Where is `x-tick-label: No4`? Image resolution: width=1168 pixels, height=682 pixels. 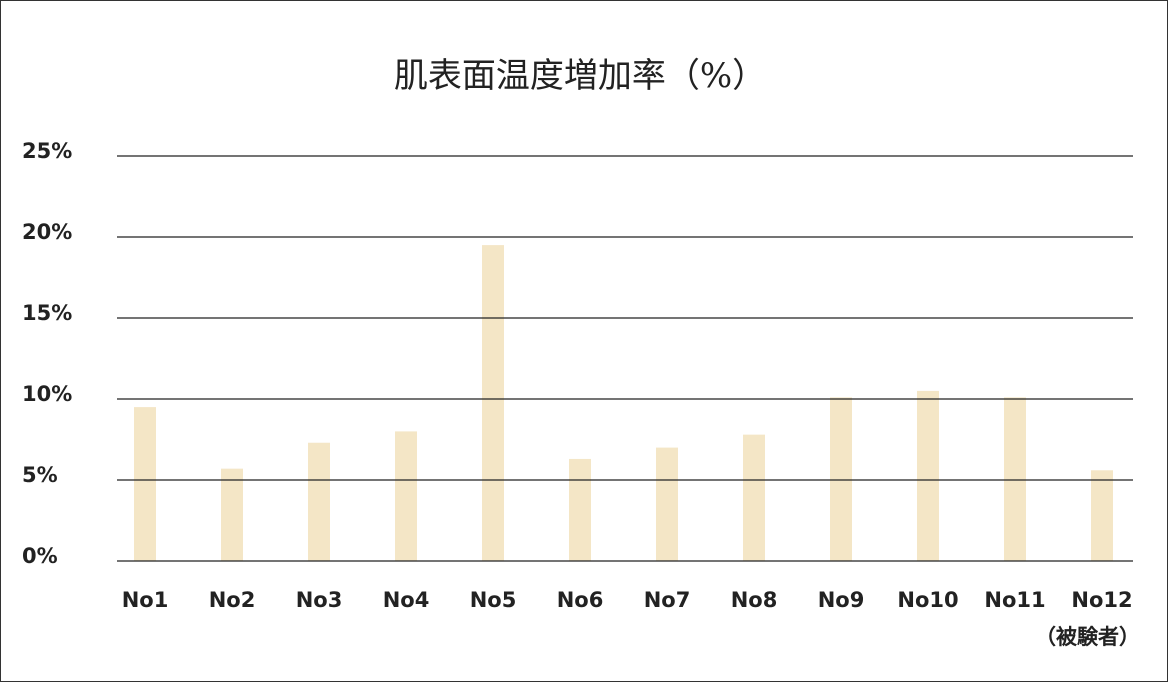
x-tick-label: No4 is located at coordinates (406, 600).